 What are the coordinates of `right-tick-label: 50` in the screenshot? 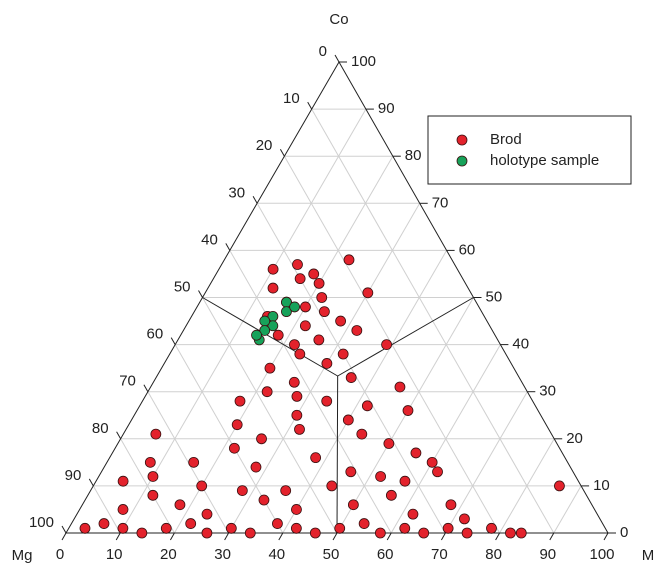 It's located at (494, 296).